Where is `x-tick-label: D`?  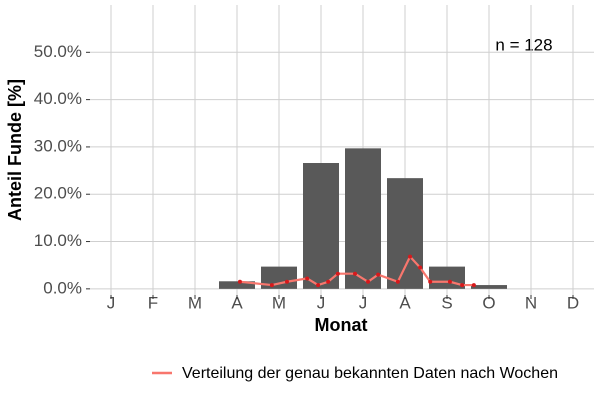
x-tick-label: D is located at coordinates (573, 302).